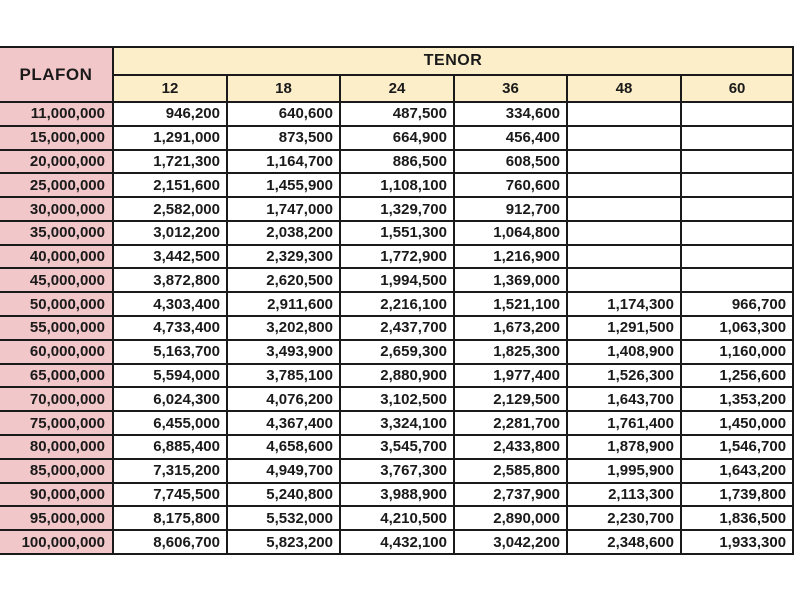 Image resolution: width=800 pixels, height=600 pixels. What do you see at coordinates (510, 280) in the screenshot?
I see `installment-value: 1,369,000` at bounding box center [510, 280].